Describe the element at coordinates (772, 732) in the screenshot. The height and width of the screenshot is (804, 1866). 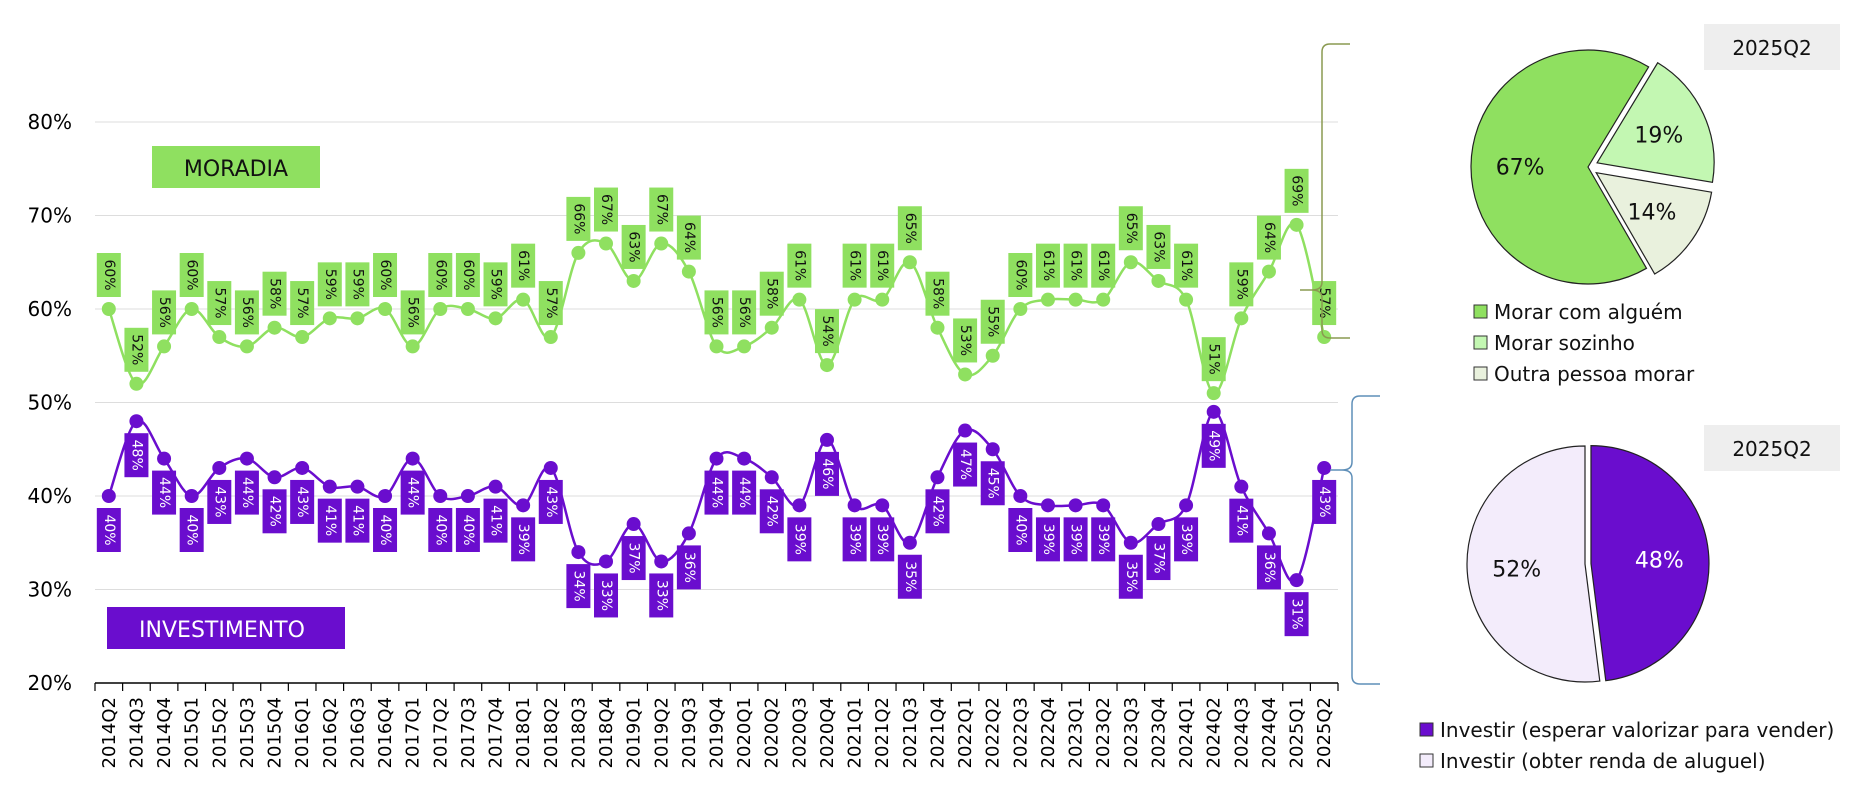
I see `x-tick-label: 2020Q2` at that location.